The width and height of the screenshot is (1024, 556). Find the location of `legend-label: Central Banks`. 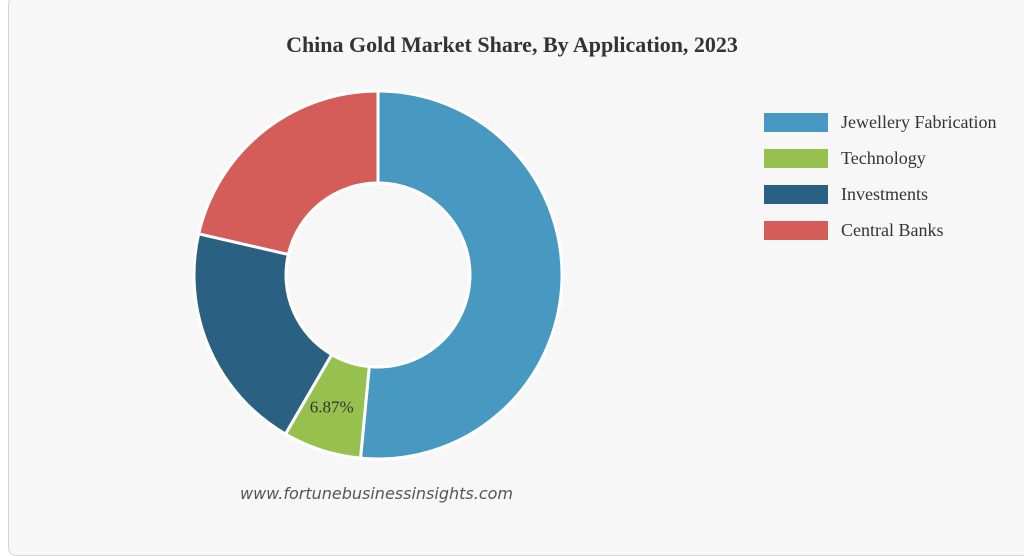

legend-label: Central Banks is located at coordinates (892, 229).